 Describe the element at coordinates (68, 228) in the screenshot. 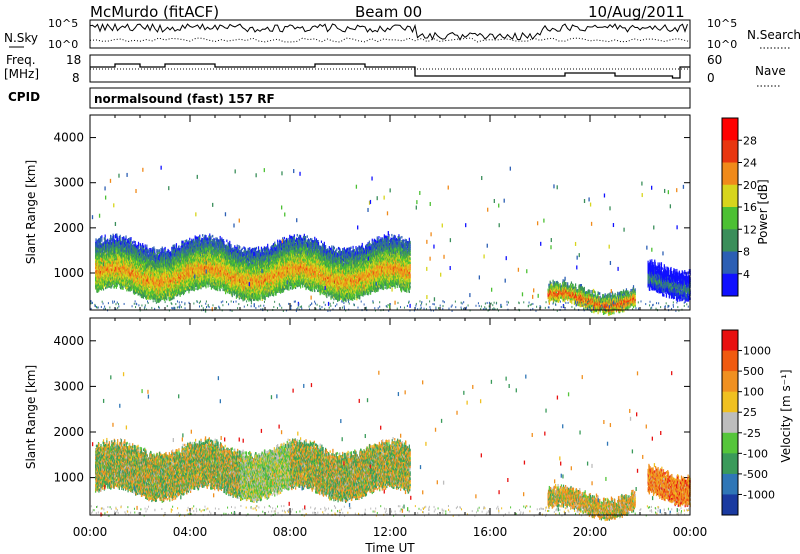

I see `power-ytick-label: 2000` at that location.